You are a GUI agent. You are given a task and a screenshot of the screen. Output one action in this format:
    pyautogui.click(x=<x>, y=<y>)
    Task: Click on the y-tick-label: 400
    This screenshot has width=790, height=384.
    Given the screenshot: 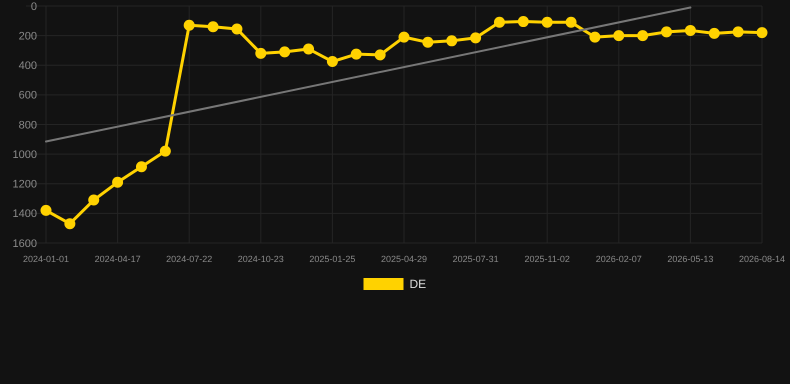 What is the action you would take?
    pyautogui.click(x=27, y=66)
    